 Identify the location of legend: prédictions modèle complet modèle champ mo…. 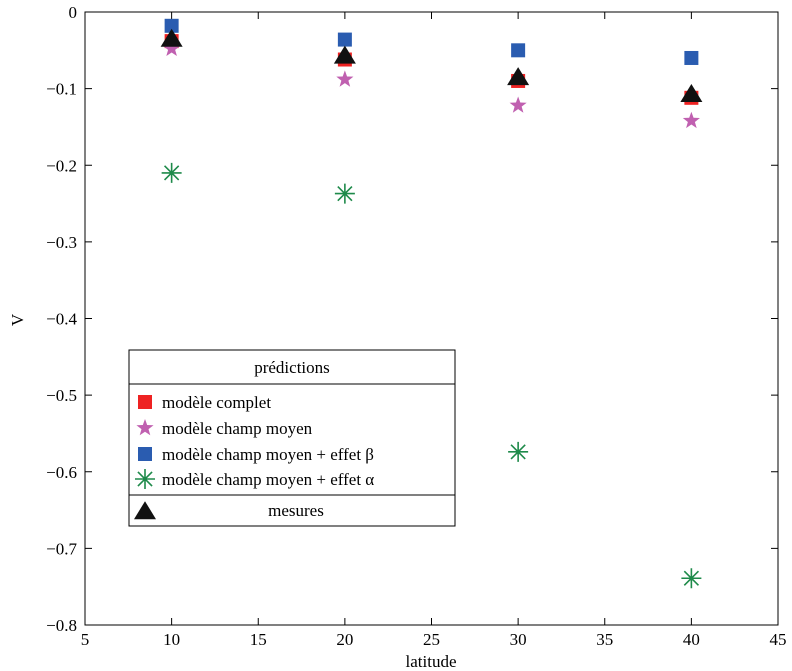
(292, 438).